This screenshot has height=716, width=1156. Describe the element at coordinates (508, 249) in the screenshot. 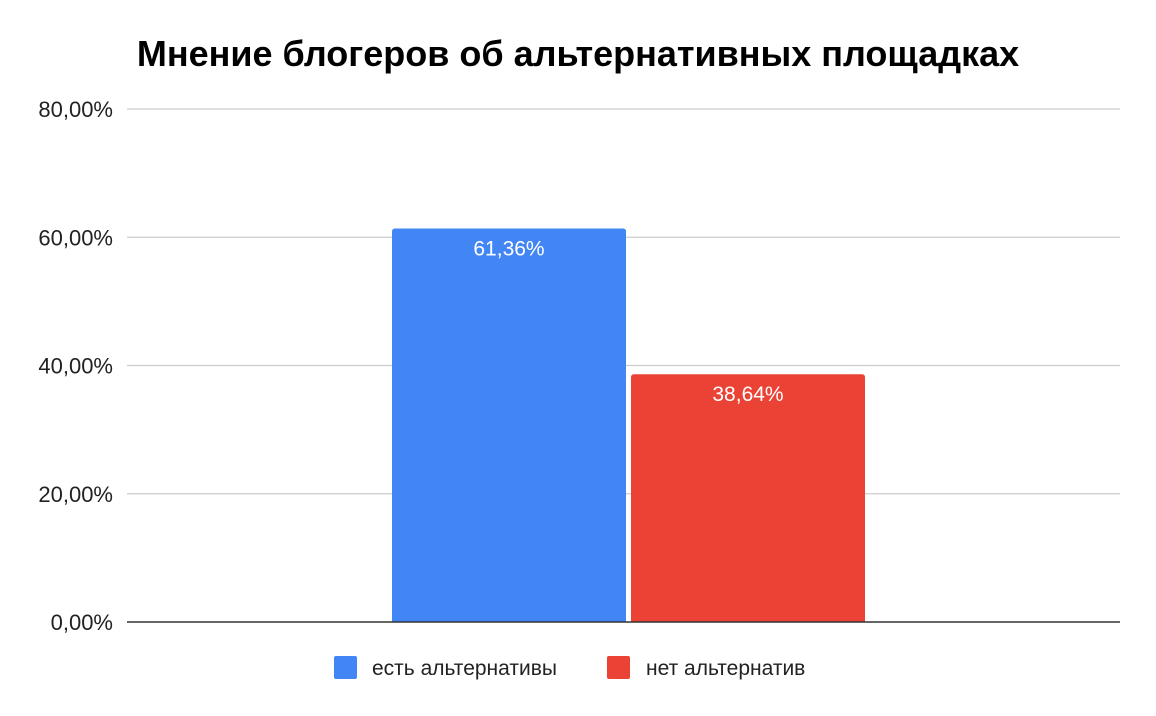

I see `data-label-1: 61,36%` at that location.